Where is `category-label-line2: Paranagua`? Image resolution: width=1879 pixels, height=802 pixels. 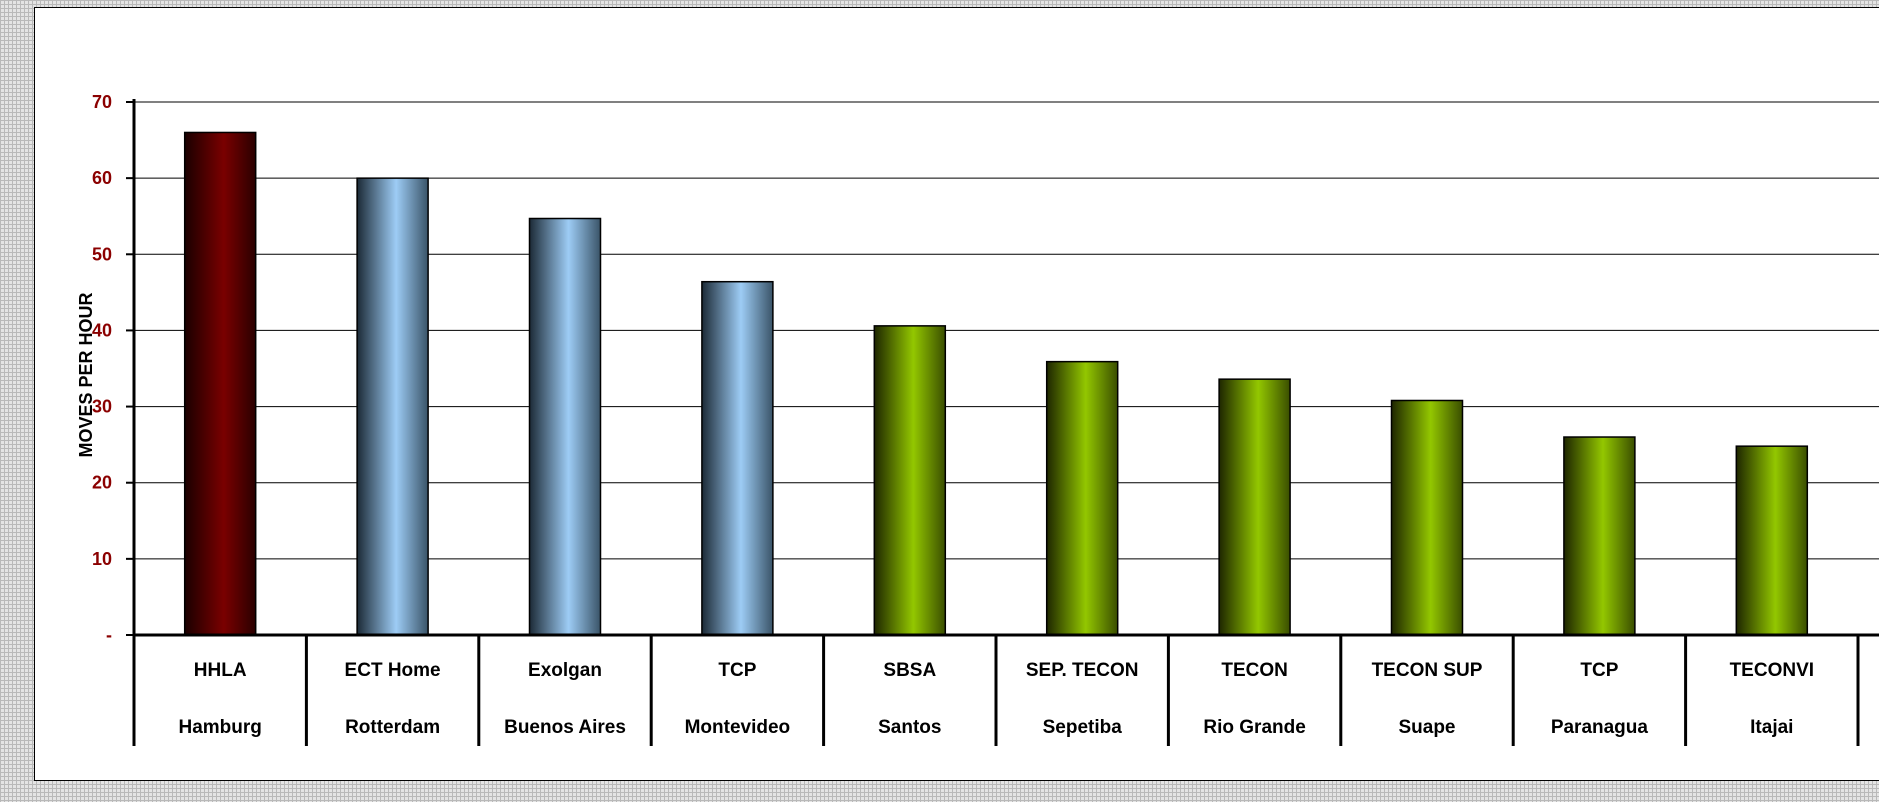 category-label-line2: Paranagua is located at coordinates (1600, 727).